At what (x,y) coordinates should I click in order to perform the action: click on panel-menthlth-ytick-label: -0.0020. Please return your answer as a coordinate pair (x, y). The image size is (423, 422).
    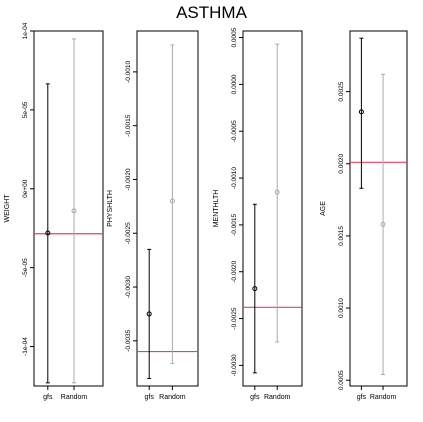
    Looking at the image, I should click on (234, 271).